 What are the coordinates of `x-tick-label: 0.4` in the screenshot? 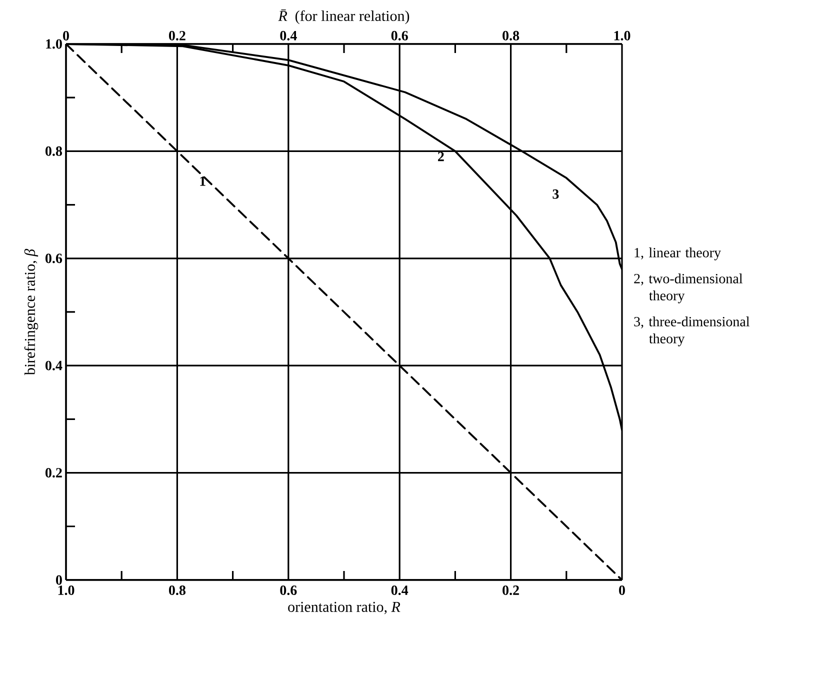 It's located at (399, 591).